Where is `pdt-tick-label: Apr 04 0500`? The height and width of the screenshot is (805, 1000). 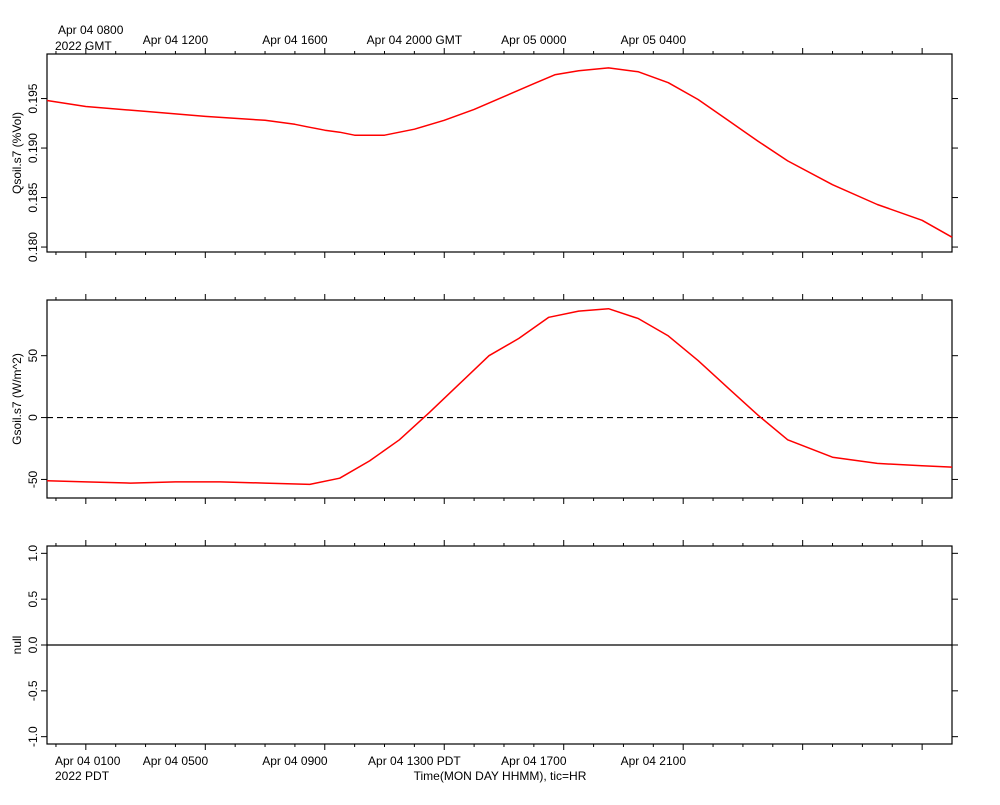
pdt-tick-label: Apr 04 0500 is located at coordinates (176, 761).